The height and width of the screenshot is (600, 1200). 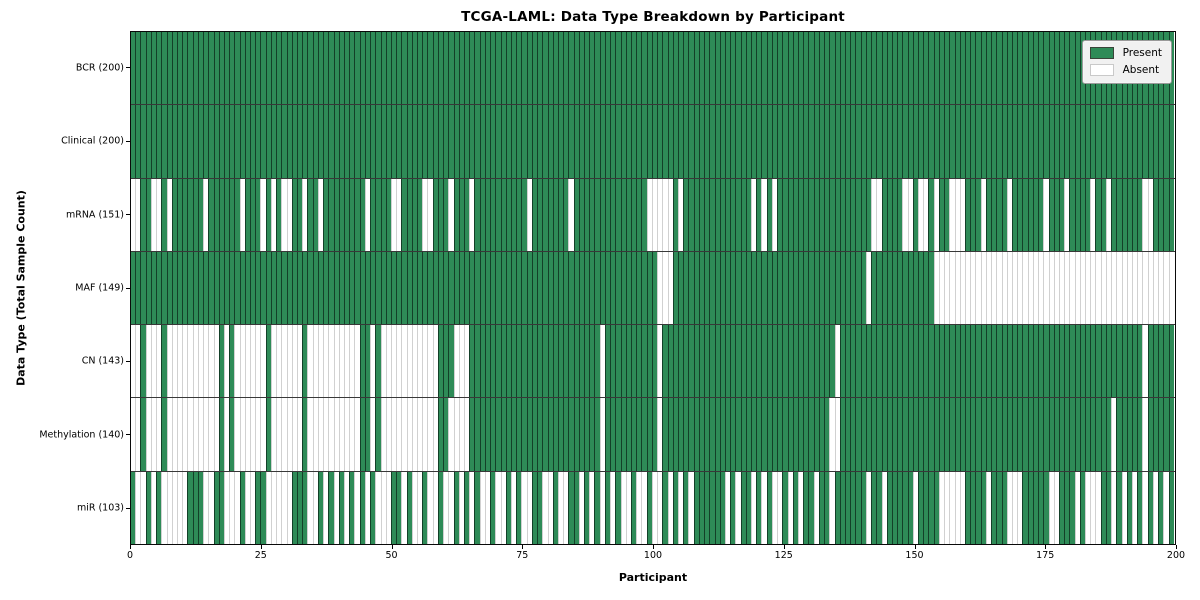 What do you see at coordinates (1141, 70) in the screenshot?
I see `legend-absent-label: Absent` at bounding box center [1141, 70].